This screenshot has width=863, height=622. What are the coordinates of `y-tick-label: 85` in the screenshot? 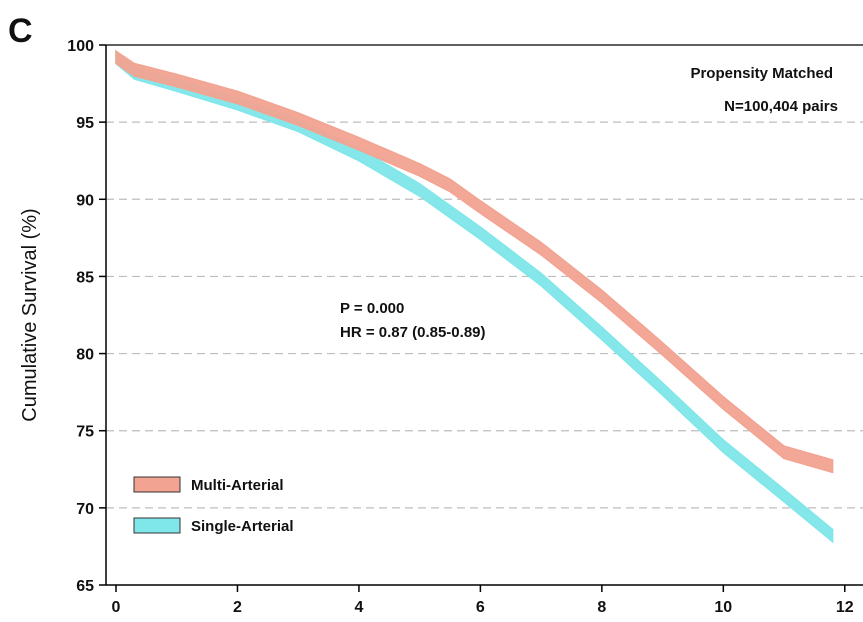 It's located at (85, 277).